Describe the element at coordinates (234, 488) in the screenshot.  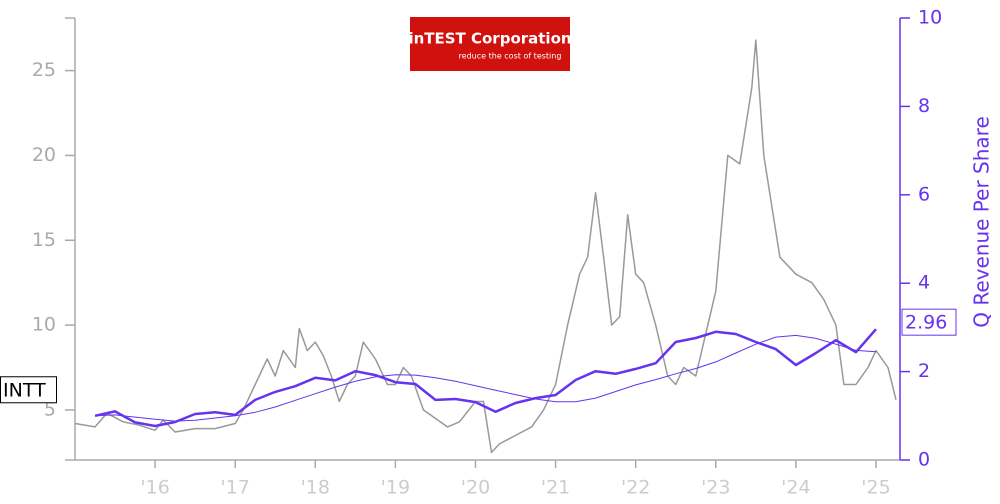
I see `x-tick-label: '17` at that location.